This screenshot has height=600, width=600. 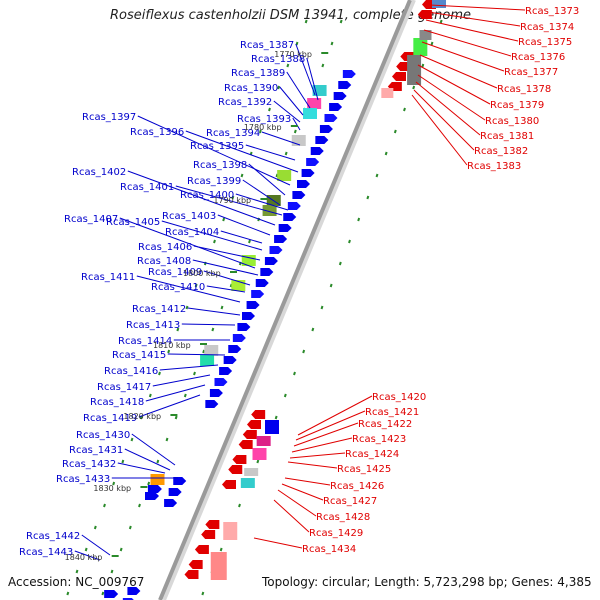 What do you see at coordinates (233, 133) in the screenshot?
I see `forward-gene-label: Rcas_1394` at bounding box center [233, 133].